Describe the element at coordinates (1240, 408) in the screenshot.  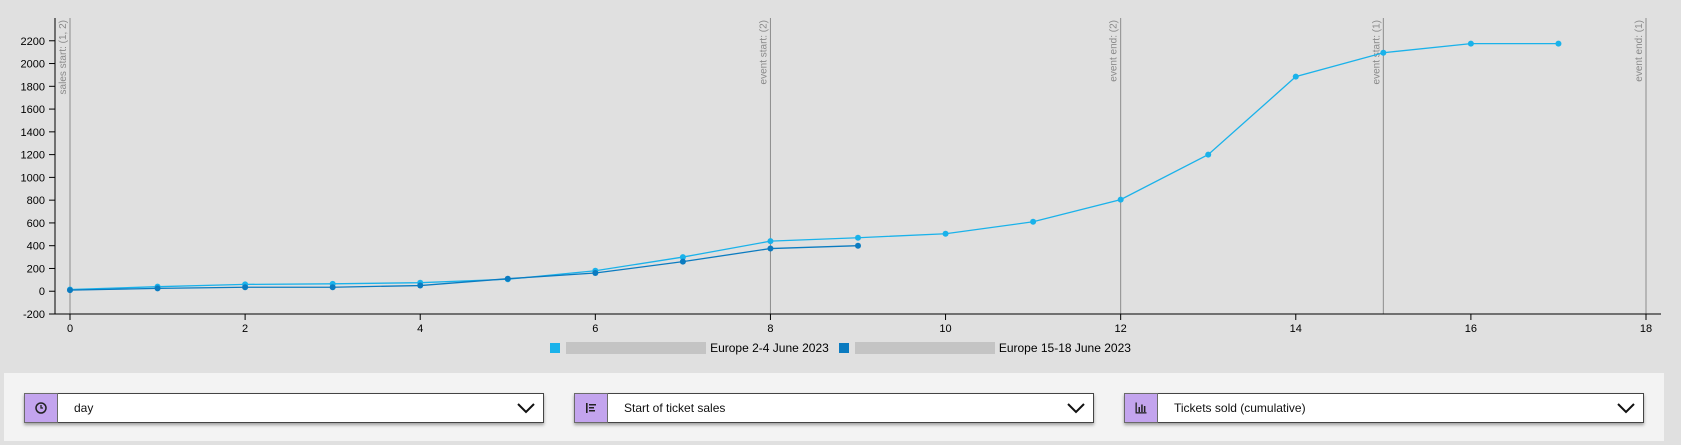
I see `metric-select-value: Tickets sold (cumulative)` at that location.